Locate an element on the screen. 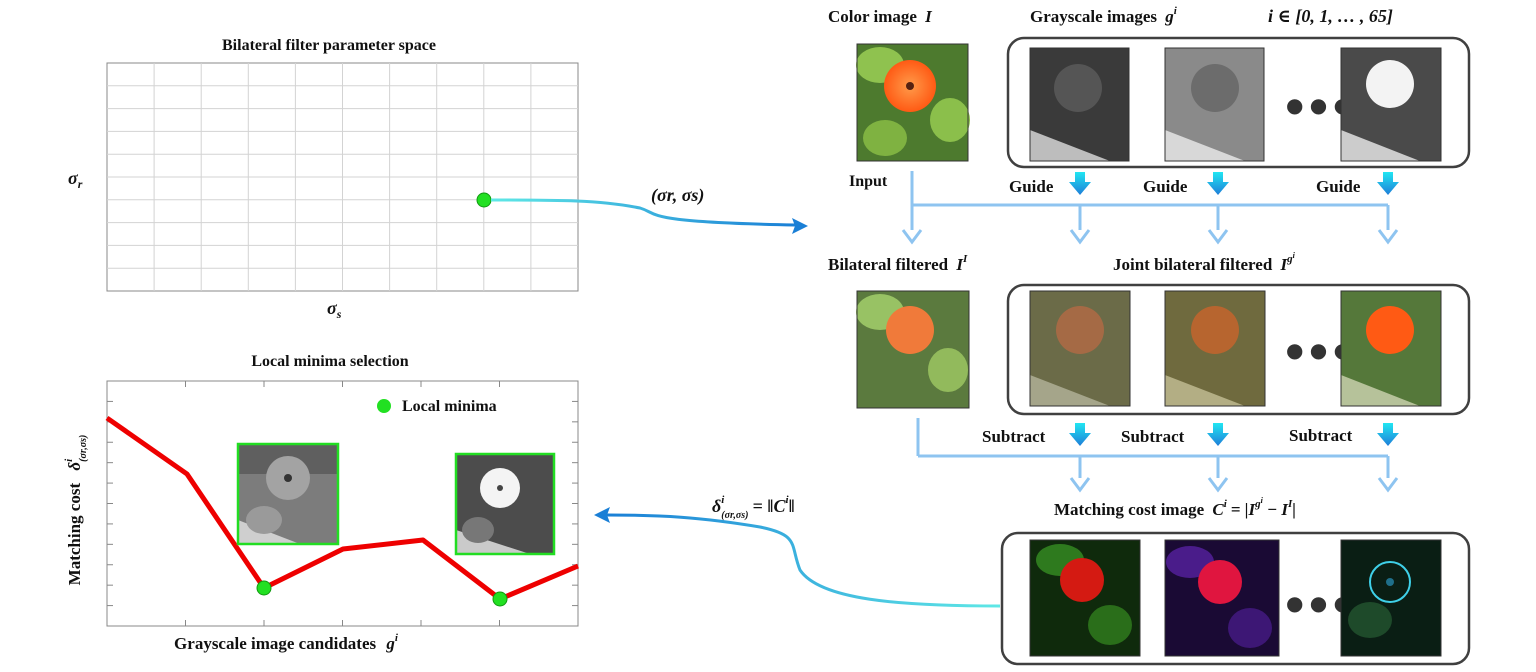 This screenshot has height=672, width=1536. matching-rhs-sup: g is located at coordinates (1257, 504).